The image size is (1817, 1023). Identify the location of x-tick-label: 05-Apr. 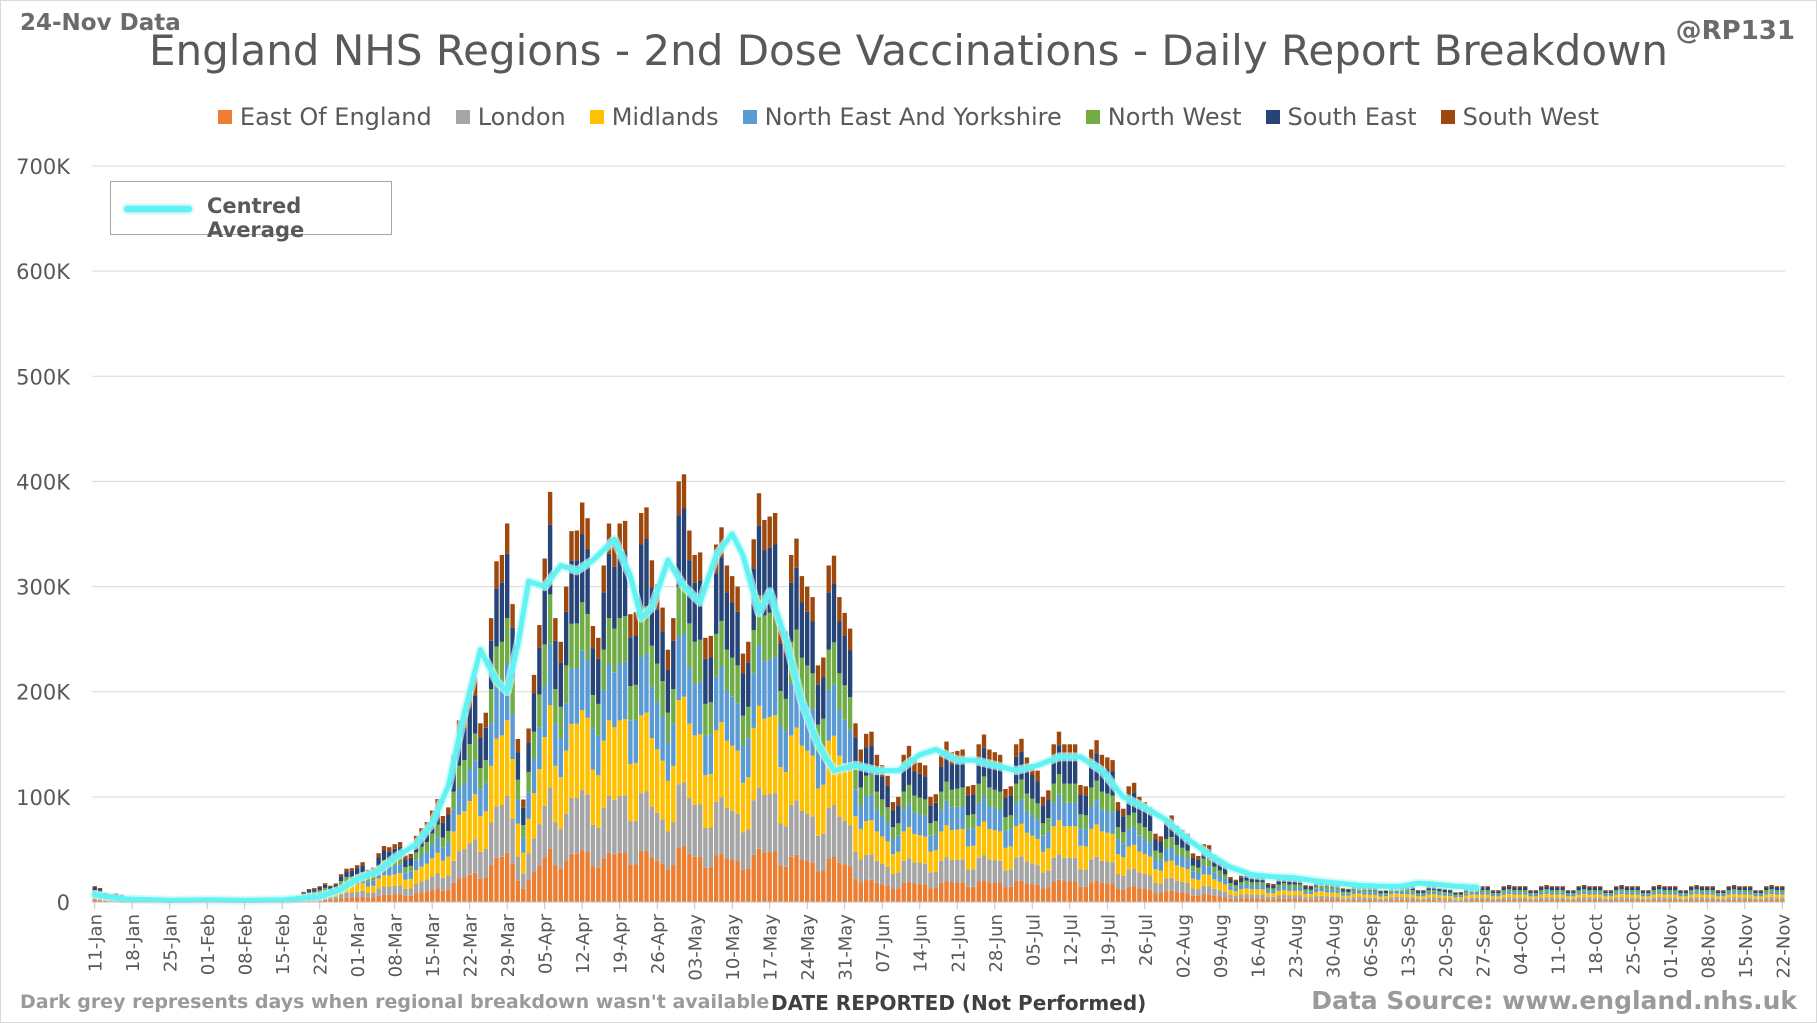
(546, 943).